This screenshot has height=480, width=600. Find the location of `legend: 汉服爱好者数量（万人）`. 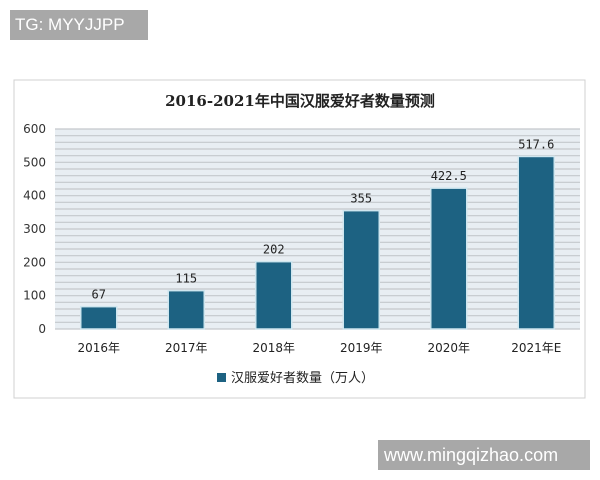

legend: 汉服爱好者数量（万人） is located at coordinates (295, 378).